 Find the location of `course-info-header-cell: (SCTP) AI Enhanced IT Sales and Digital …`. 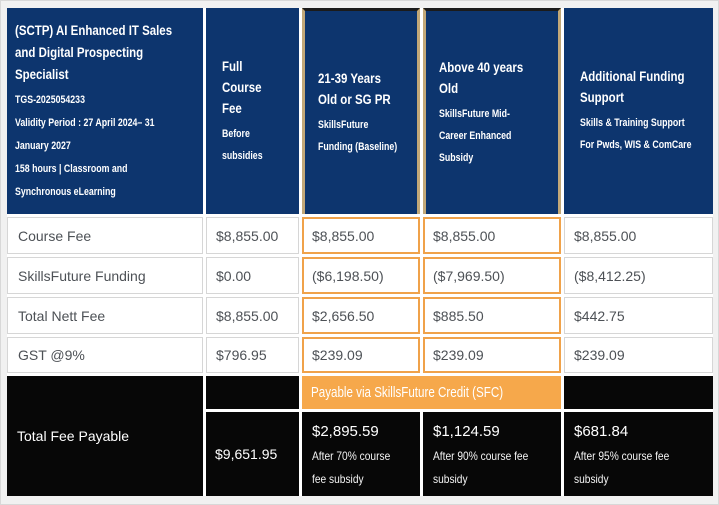

course-info-header-cell: (SCTP) AI Enhanced IT Sales and Digital … is located at coordinates (105, 111).